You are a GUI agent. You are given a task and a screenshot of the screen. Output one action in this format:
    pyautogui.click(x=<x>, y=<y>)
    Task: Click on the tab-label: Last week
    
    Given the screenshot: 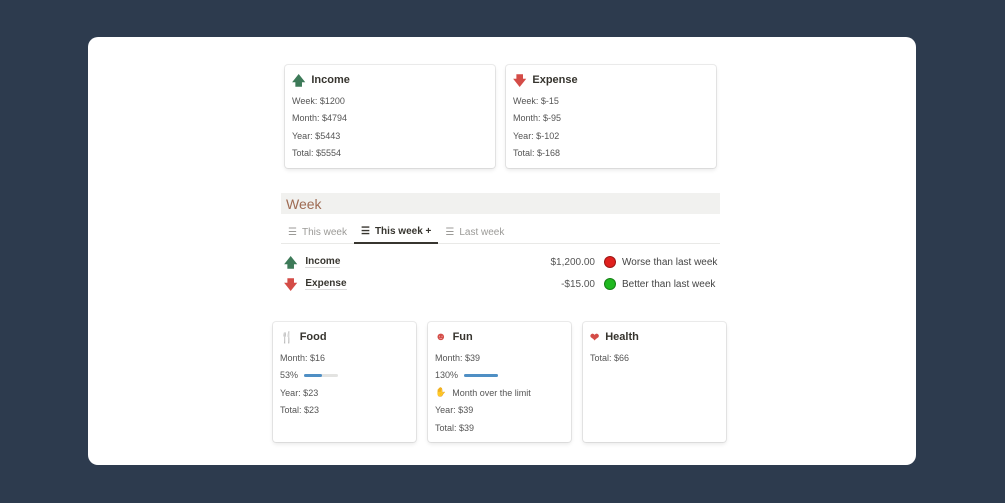 What is the action you would take?
    pyautogui.click(x=482, y=232)
    